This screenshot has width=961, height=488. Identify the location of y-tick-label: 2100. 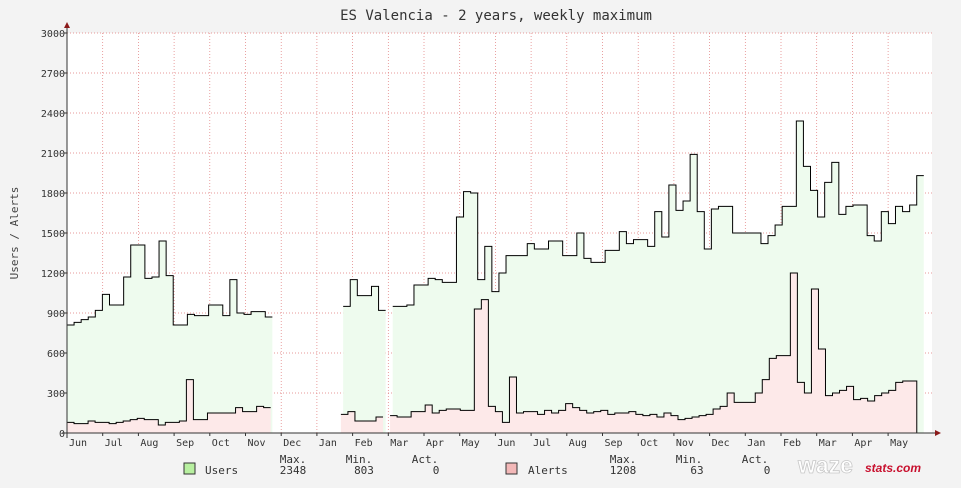
(53, 154).